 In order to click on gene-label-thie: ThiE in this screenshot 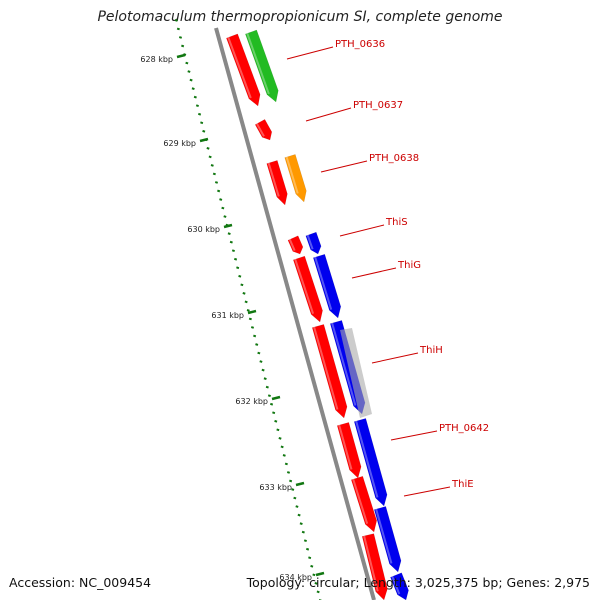, I will do `click(462, 484)`.